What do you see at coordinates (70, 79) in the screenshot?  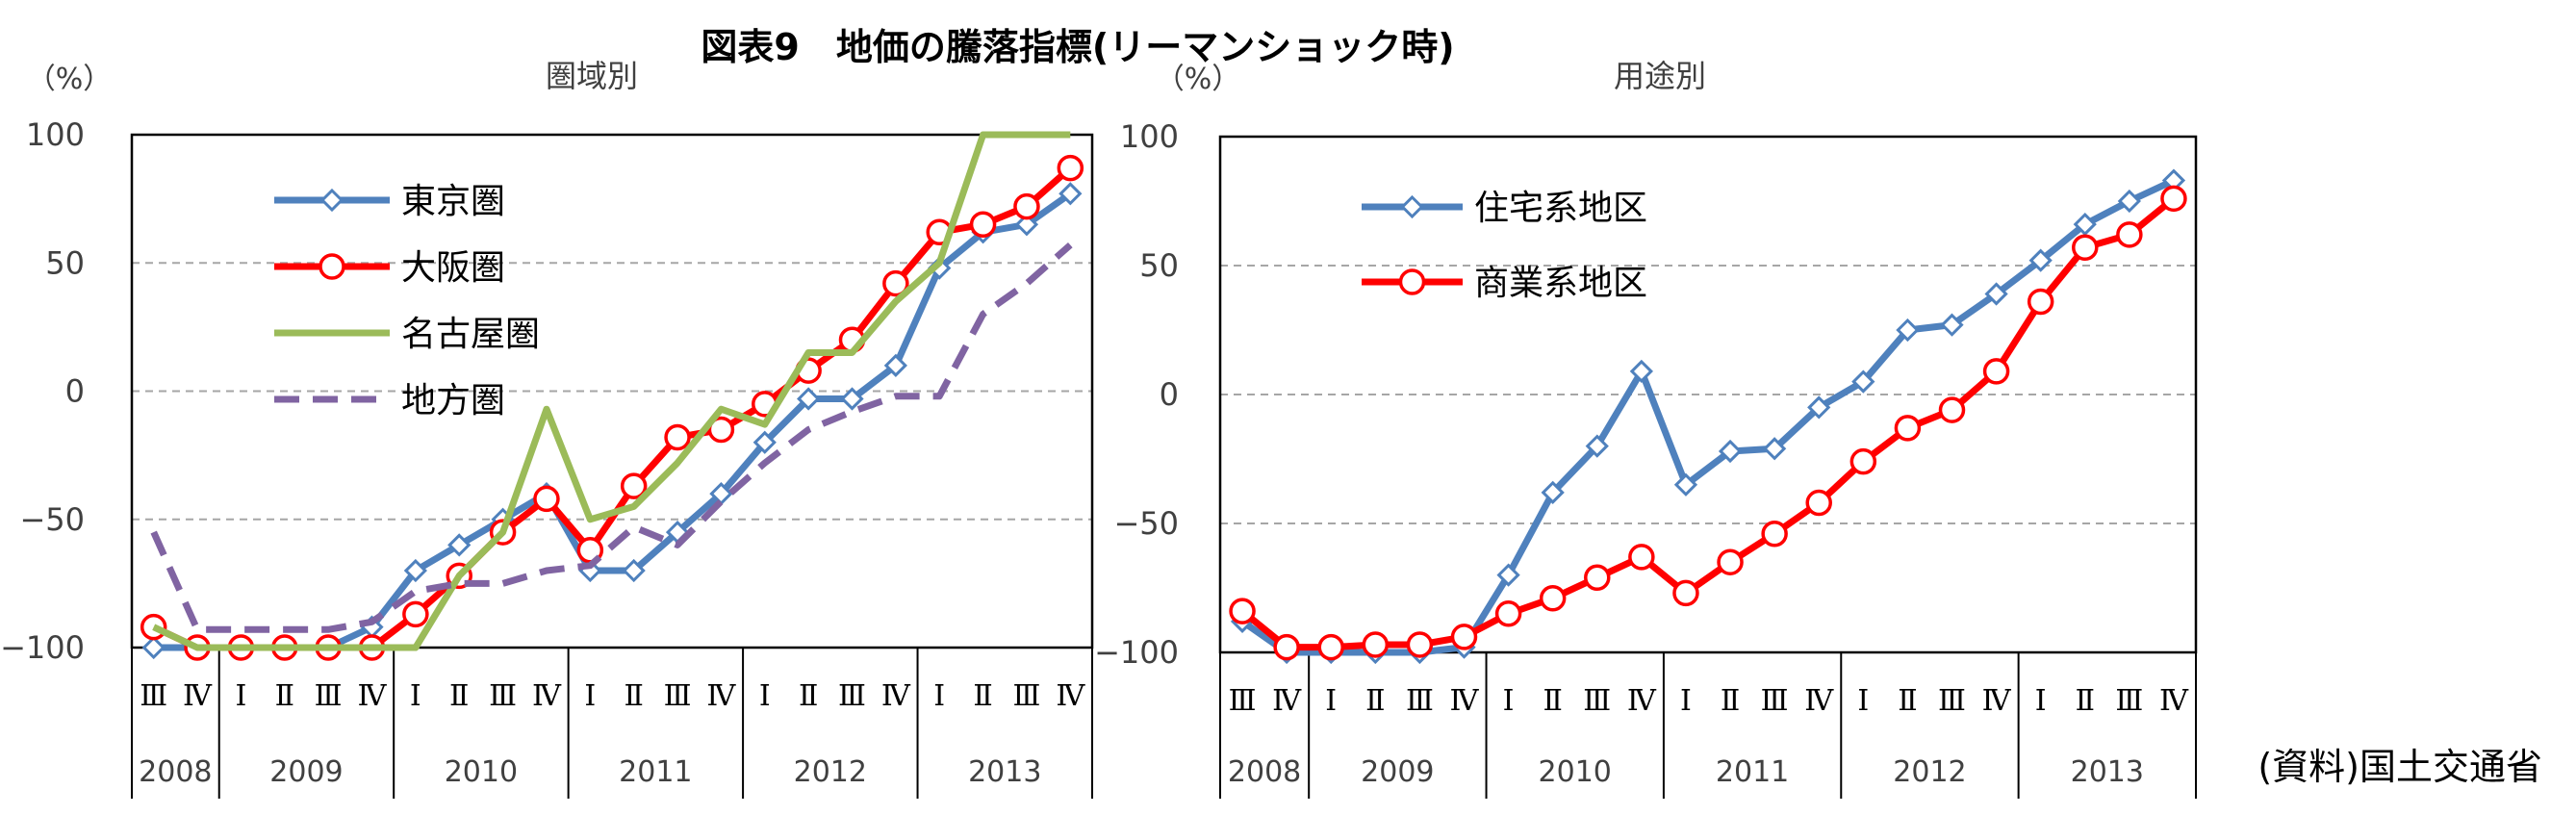 I see `y-unit-label: （%）` at bounding box center [70, 79].